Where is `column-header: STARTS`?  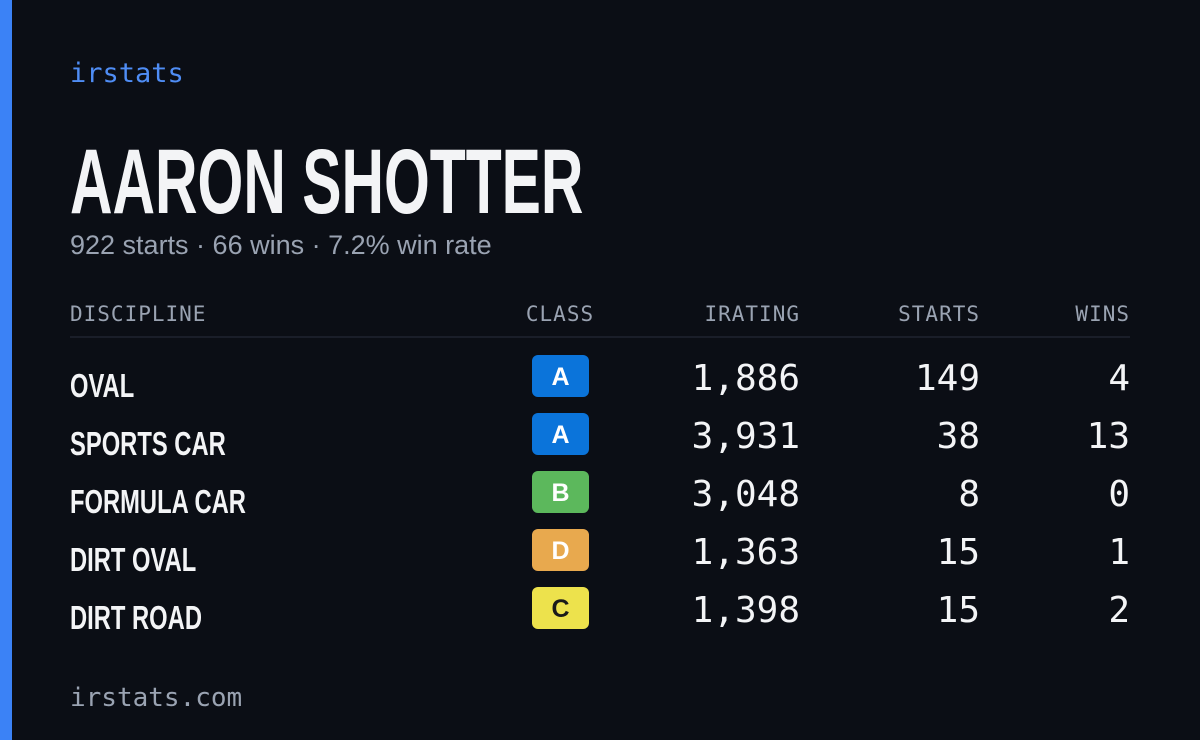
column-header: STARTS is located at coordinates (939, 314).